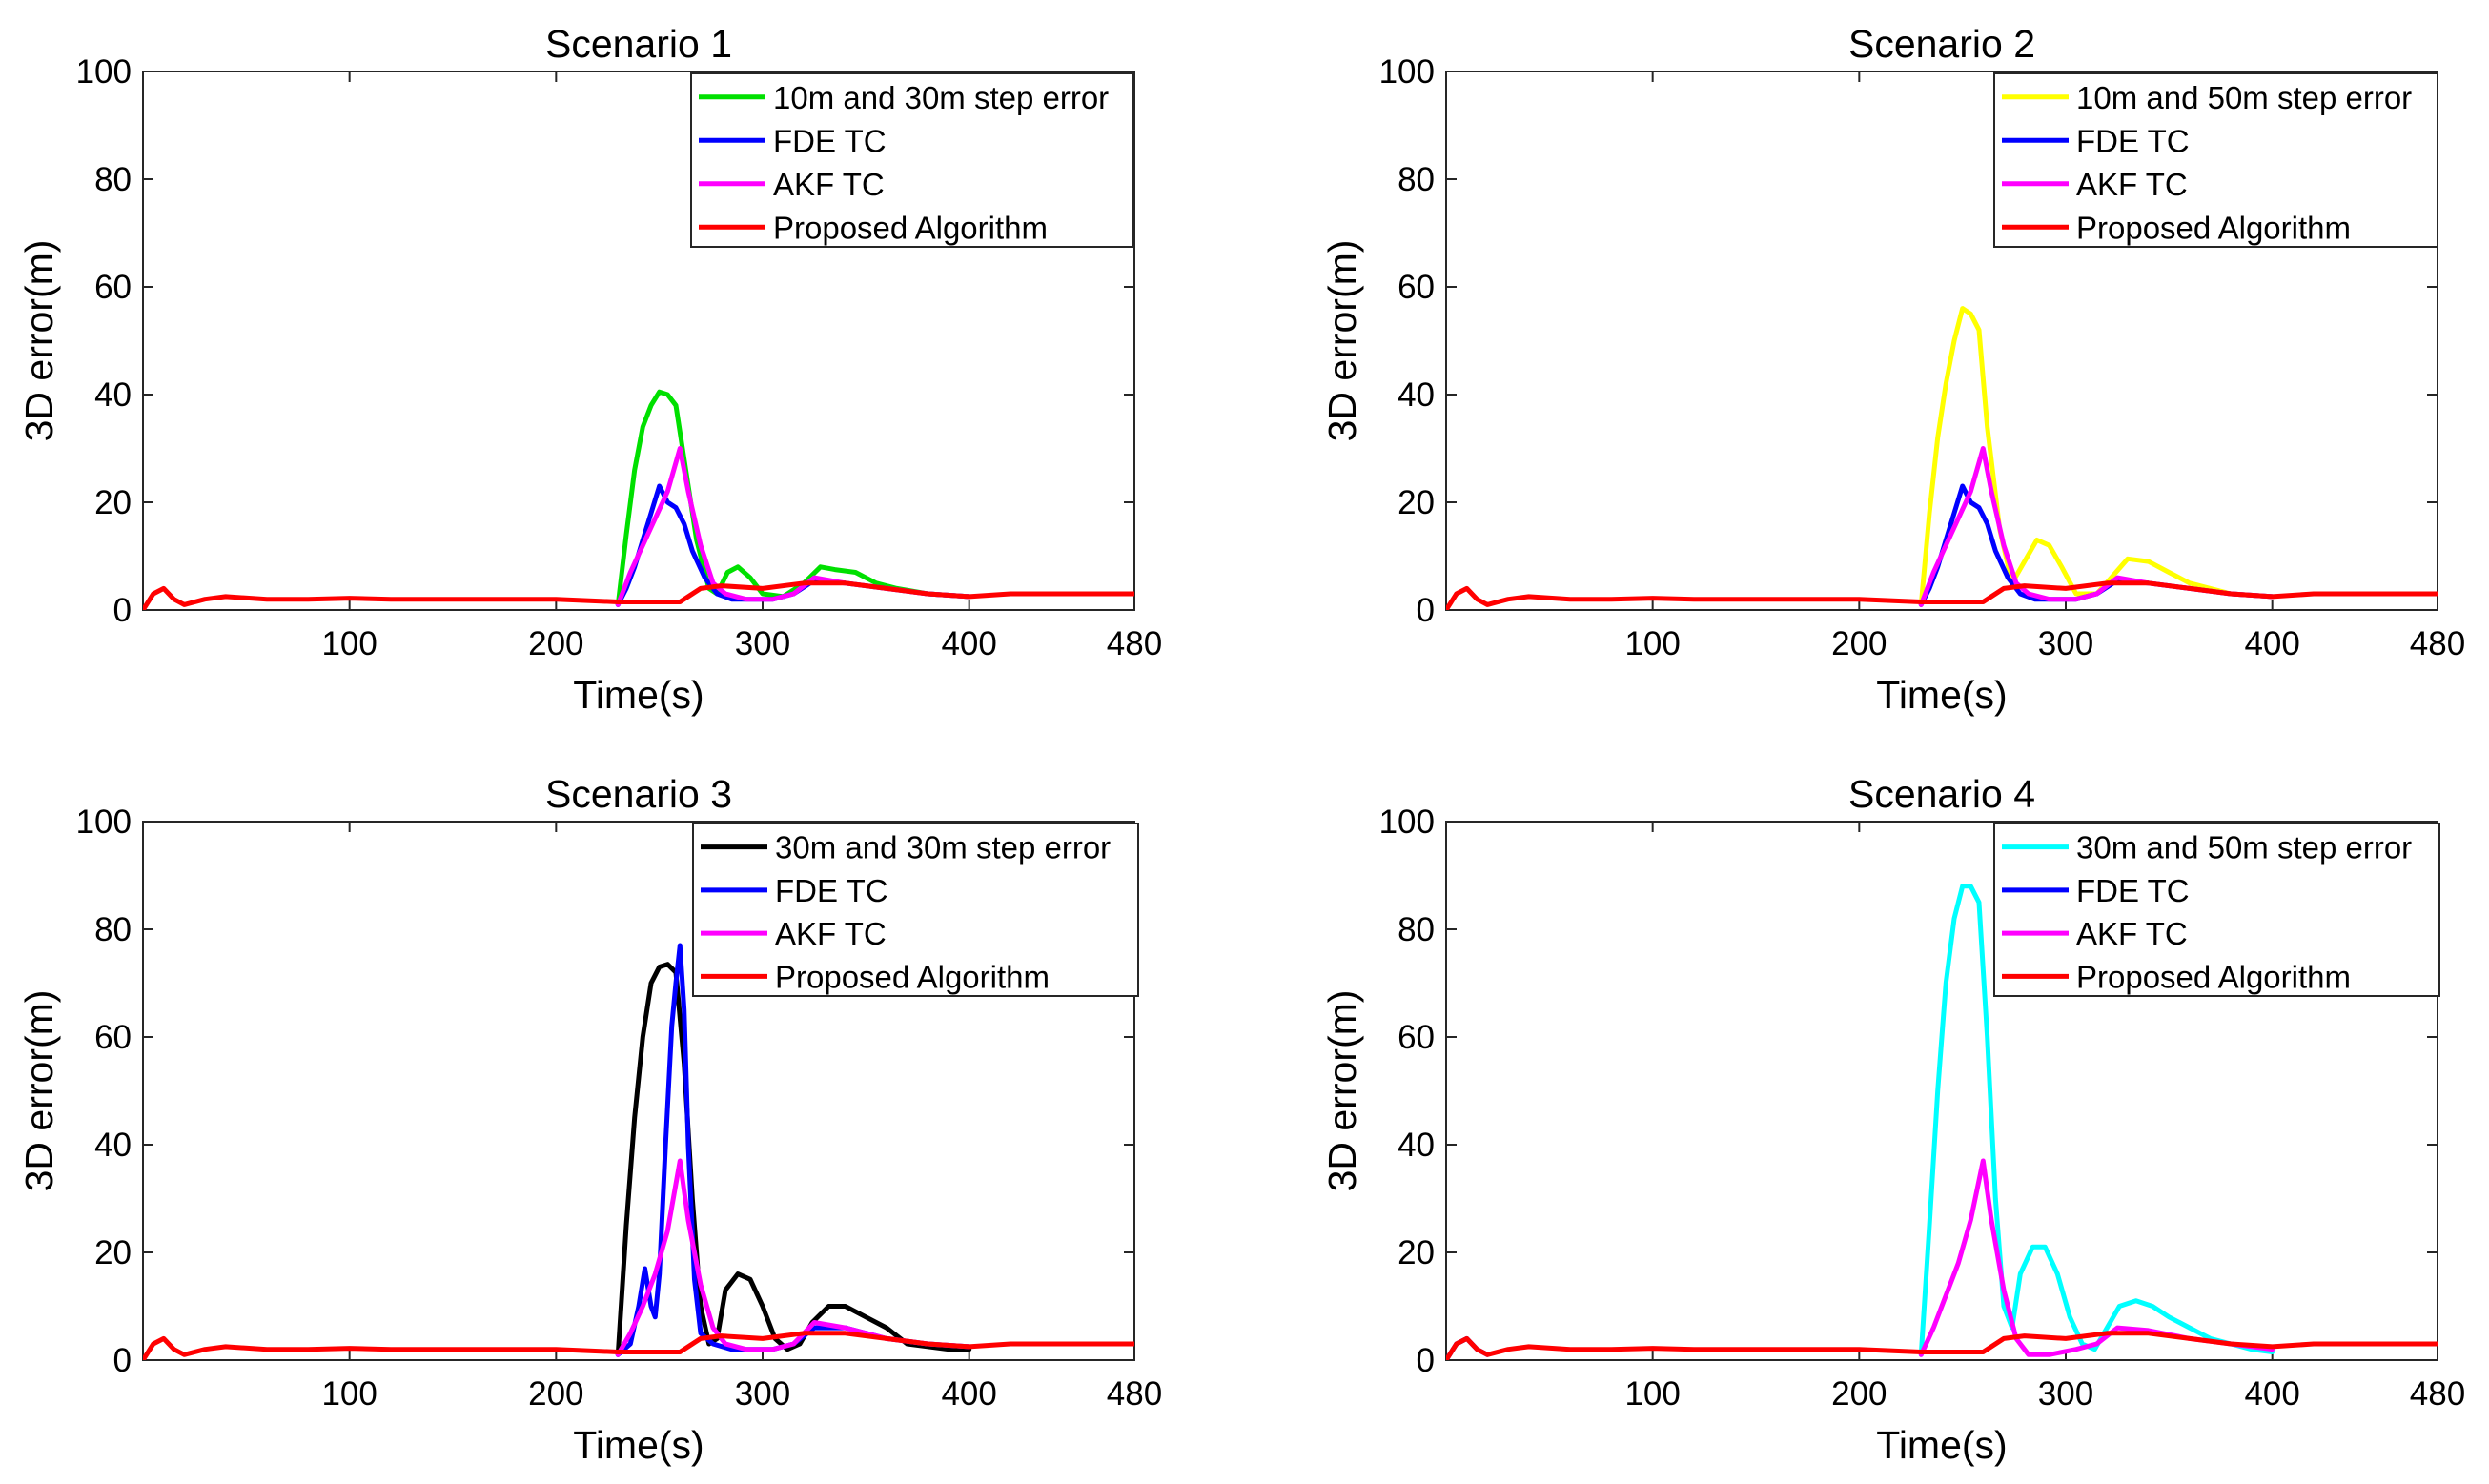 The image size is (2489, 1484). I want to click on panel-title: Scenario 1, so click(638, 44).